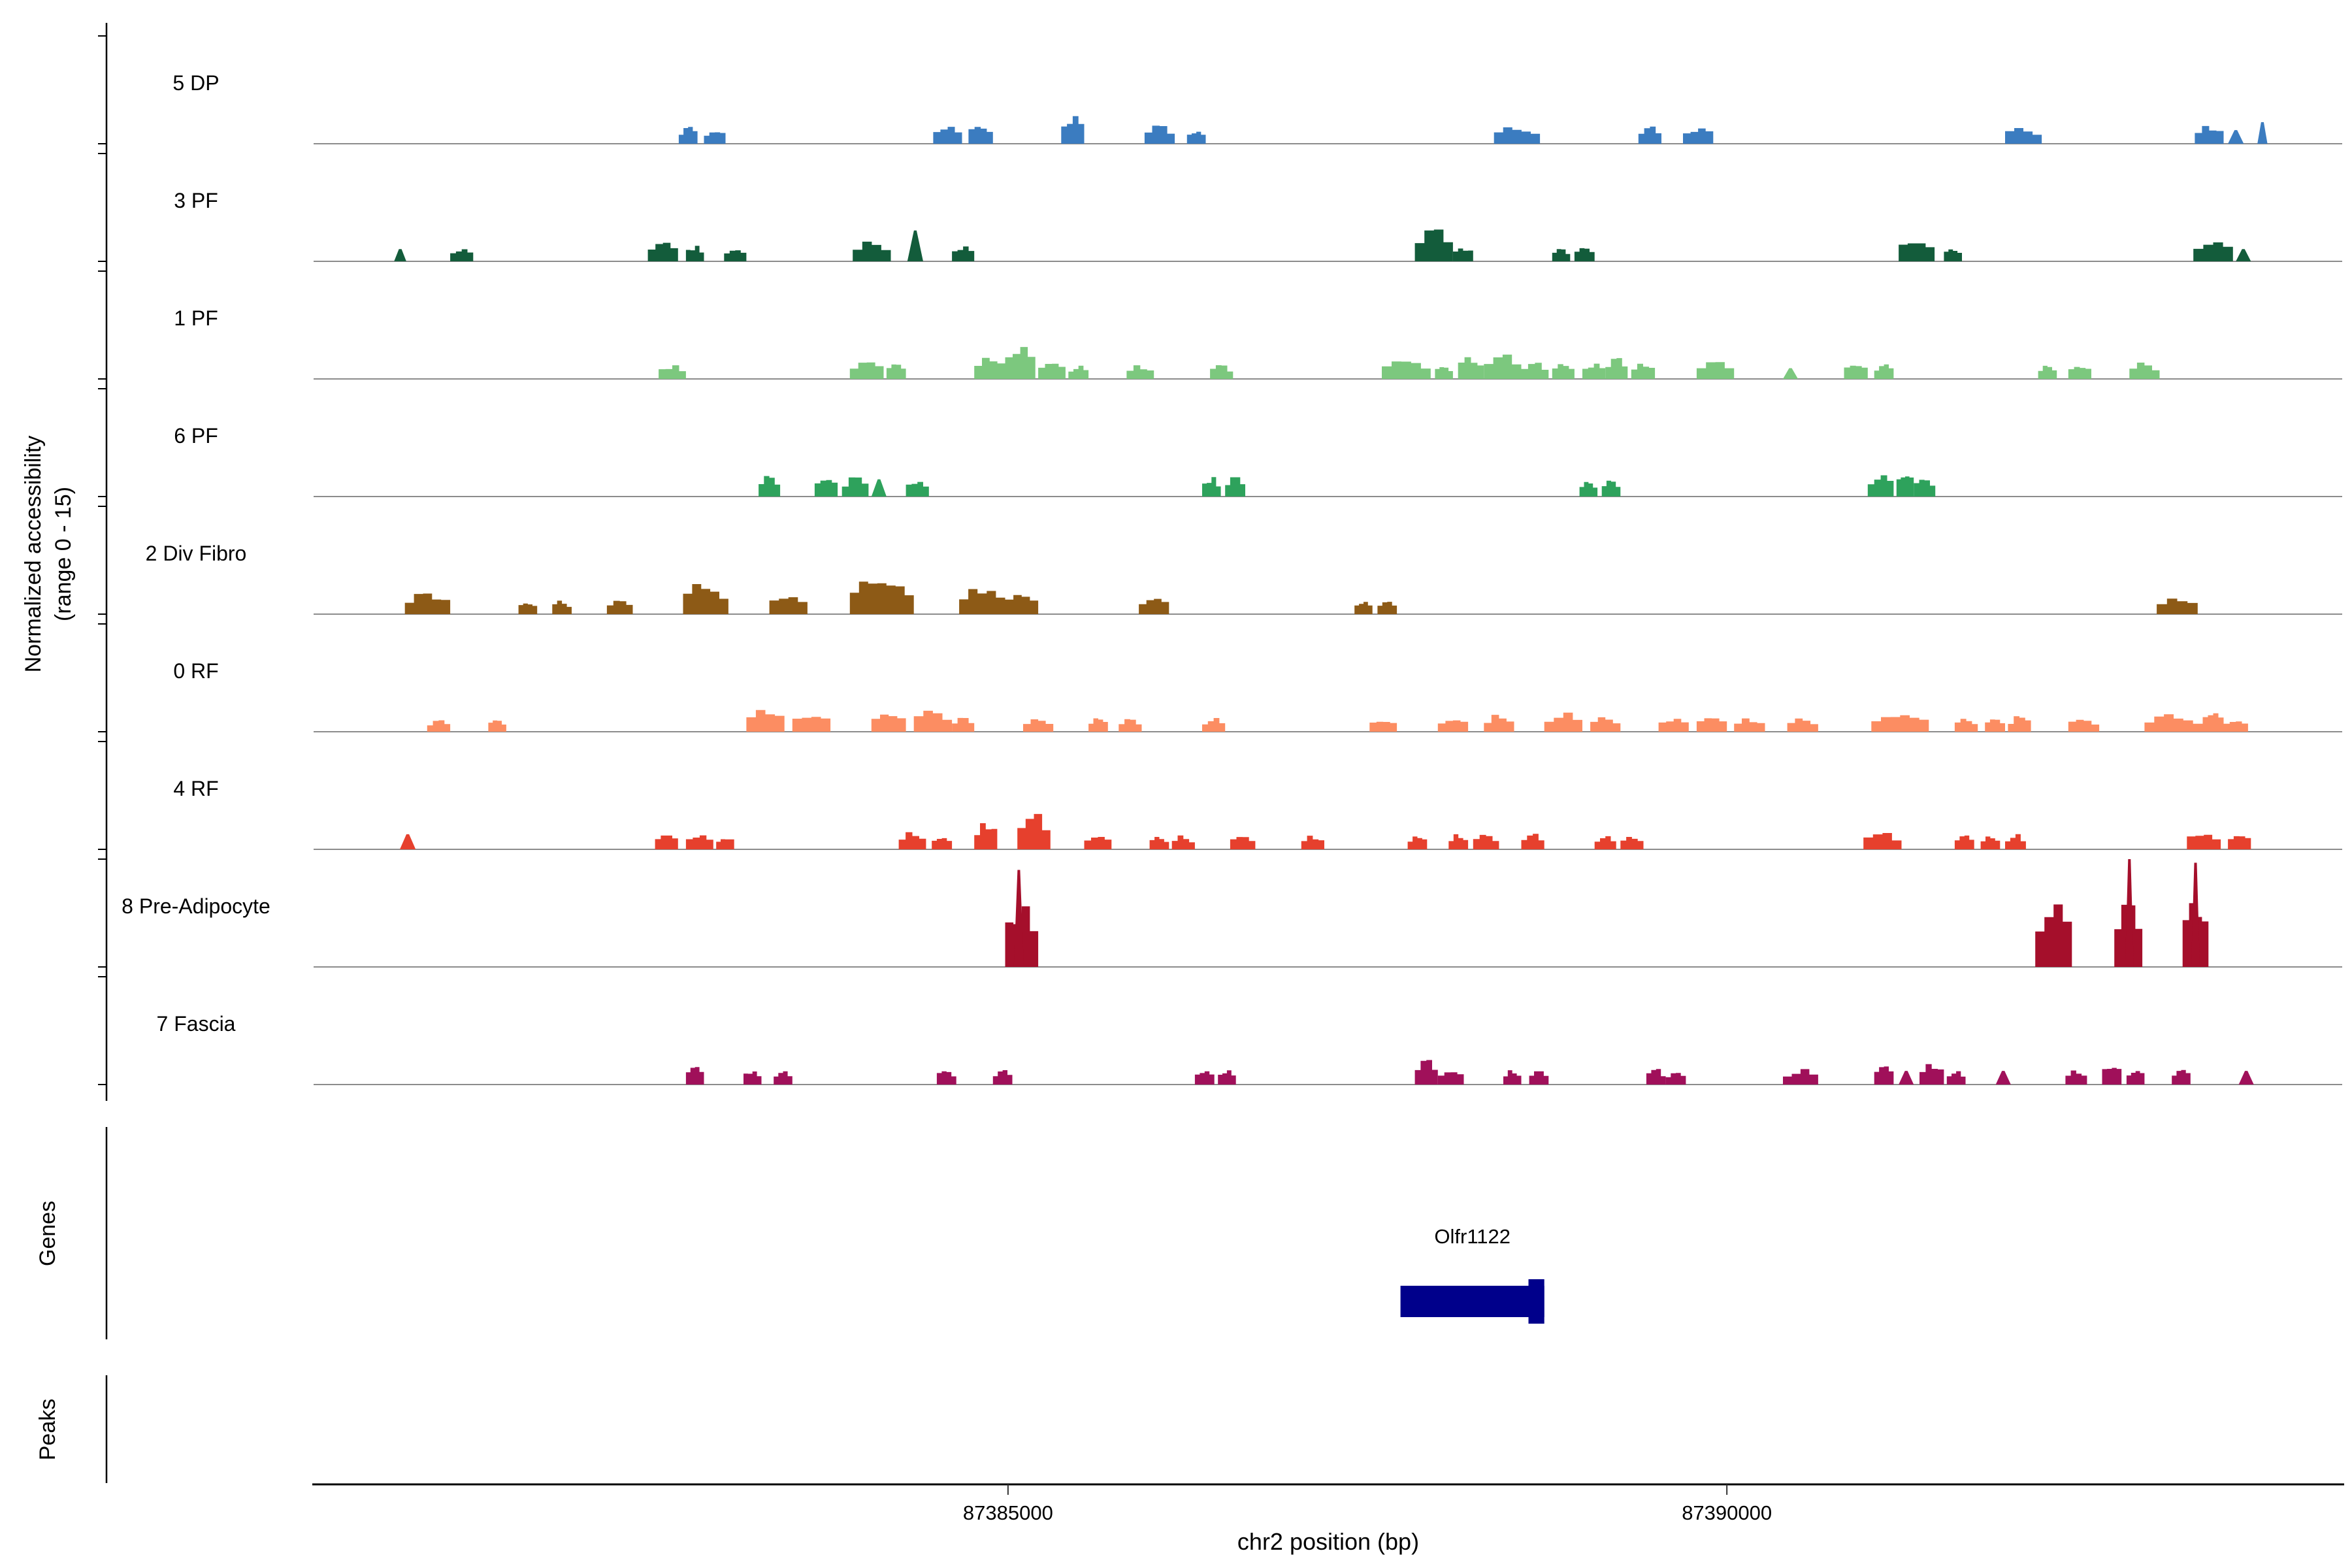 The image size is (2352, 1568). What do you see at coordinates (196, 1024) in the screenshot?
I see `track-label: 7 Fascia` at bounding box center [196, 1024].